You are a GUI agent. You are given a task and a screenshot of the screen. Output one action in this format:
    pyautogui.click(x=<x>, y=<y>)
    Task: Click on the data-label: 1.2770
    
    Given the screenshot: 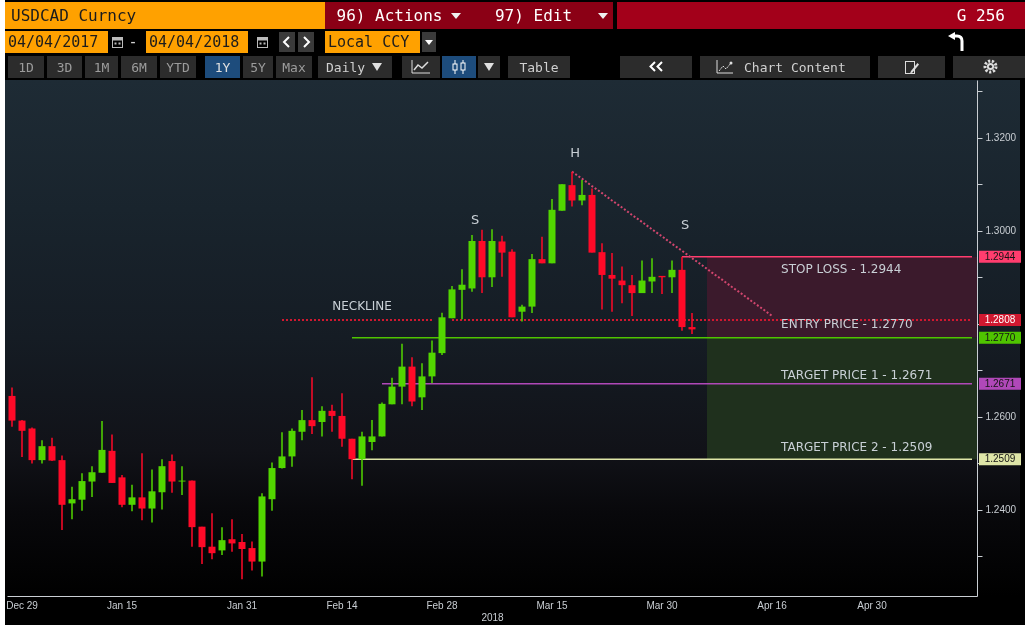 What is the action you would take?
    pyautogui.click(x=1000, y=337)
    